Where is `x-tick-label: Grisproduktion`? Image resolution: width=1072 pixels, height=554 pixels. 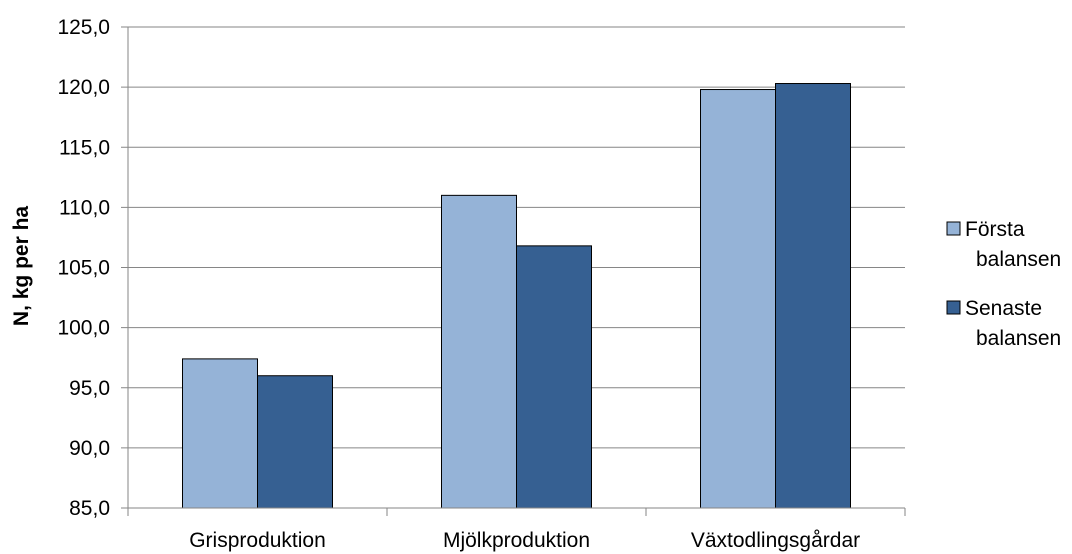 x-tick-label: Grisproduktion is located at coordinates (257, 540).